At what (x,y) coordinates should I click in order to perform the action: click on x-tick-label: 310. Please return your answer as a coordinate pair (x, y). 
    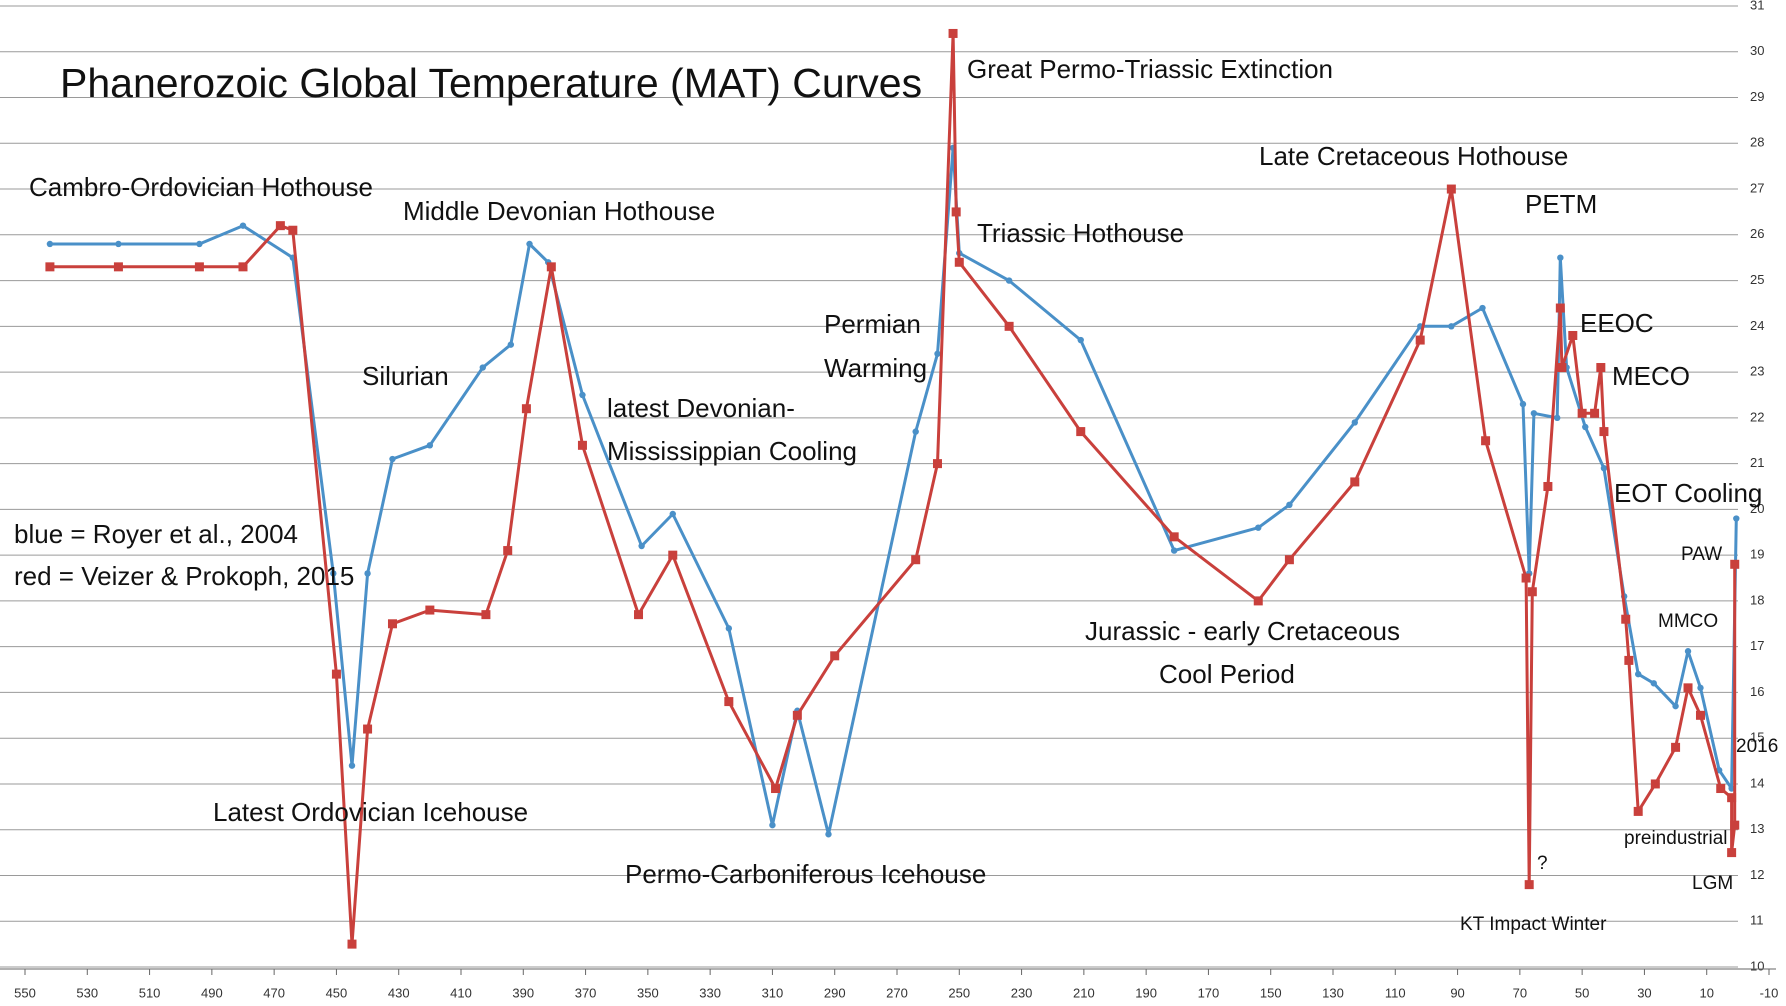
    Looking at the image, I should click on (773, 992).